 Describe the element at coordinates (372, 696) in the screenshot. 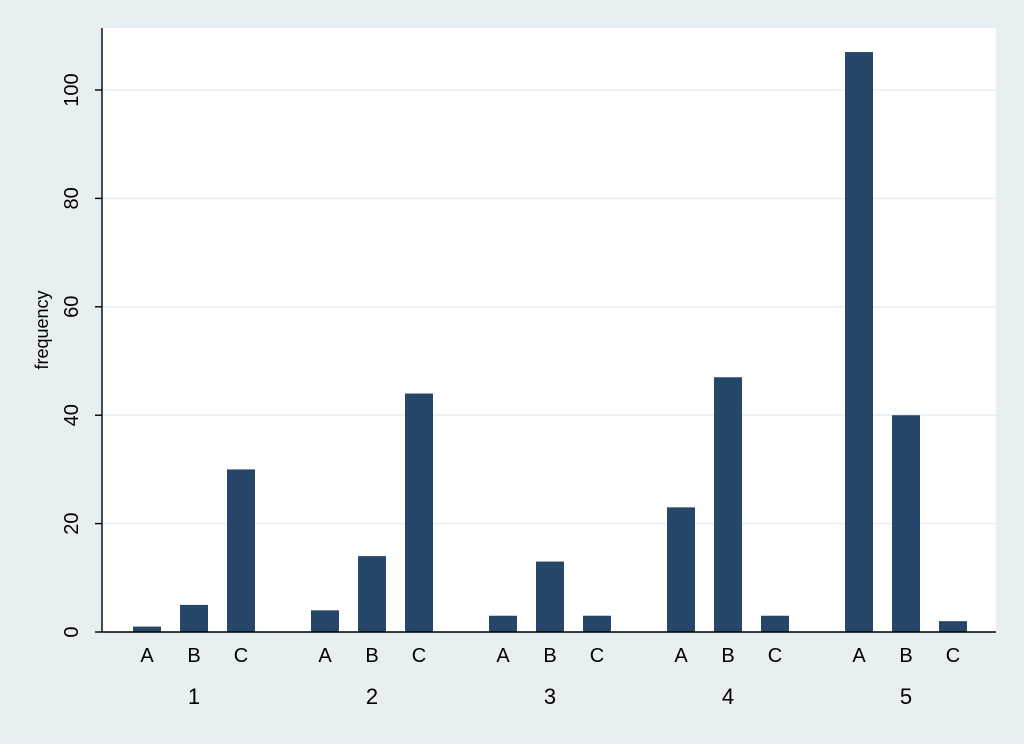

I see `x-group-label: 2` at that location.